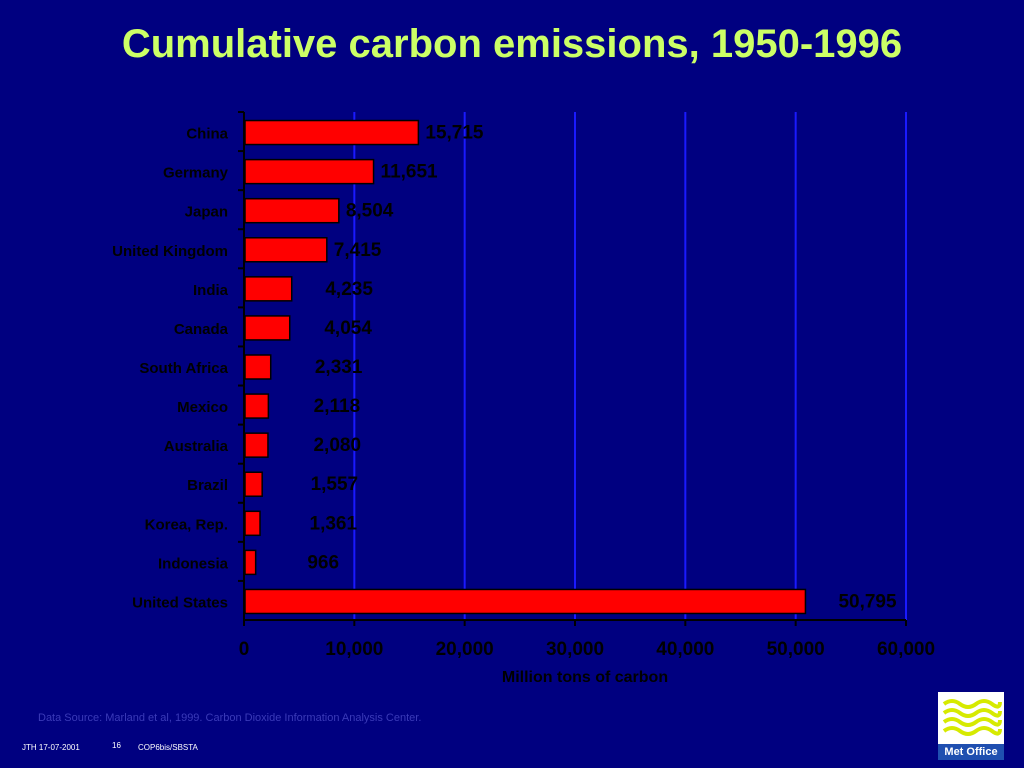 Image resolution: width=1024 pixels, height=768 pixels. What do you see at coordinates (337, 445) in the screenshot?
I see `data-label: 2,080` at bounding box center [337, 445].